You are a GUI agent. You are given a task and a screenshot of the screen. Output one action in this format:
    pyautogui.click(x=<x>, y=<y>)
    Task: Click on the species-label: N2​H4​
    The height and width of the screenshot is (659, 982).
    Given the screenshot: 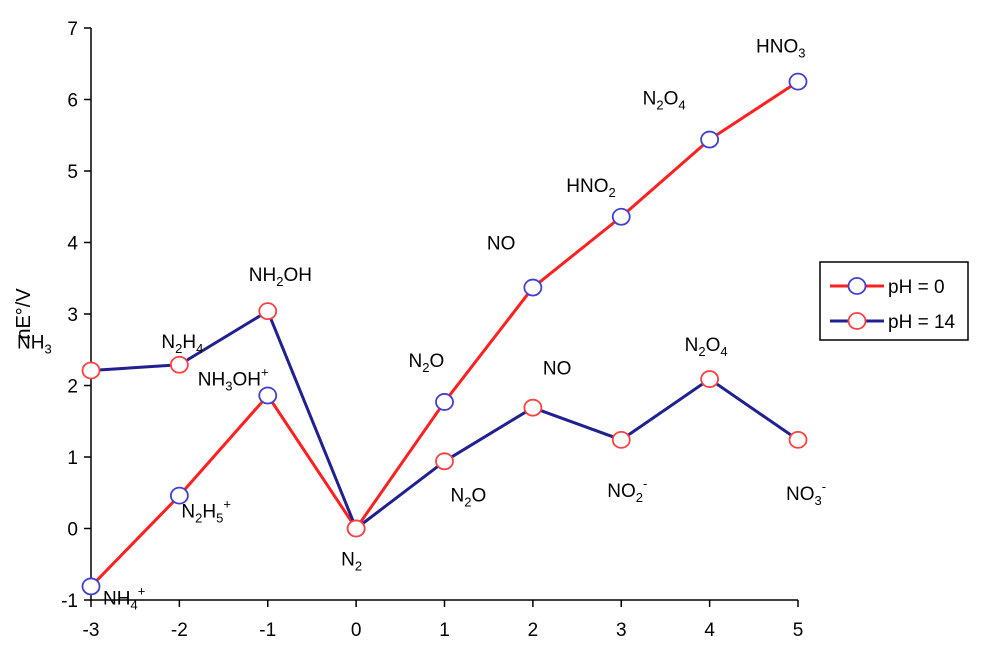 What is the action you would take?
    pyautogui.click(x=182, y=344)
    